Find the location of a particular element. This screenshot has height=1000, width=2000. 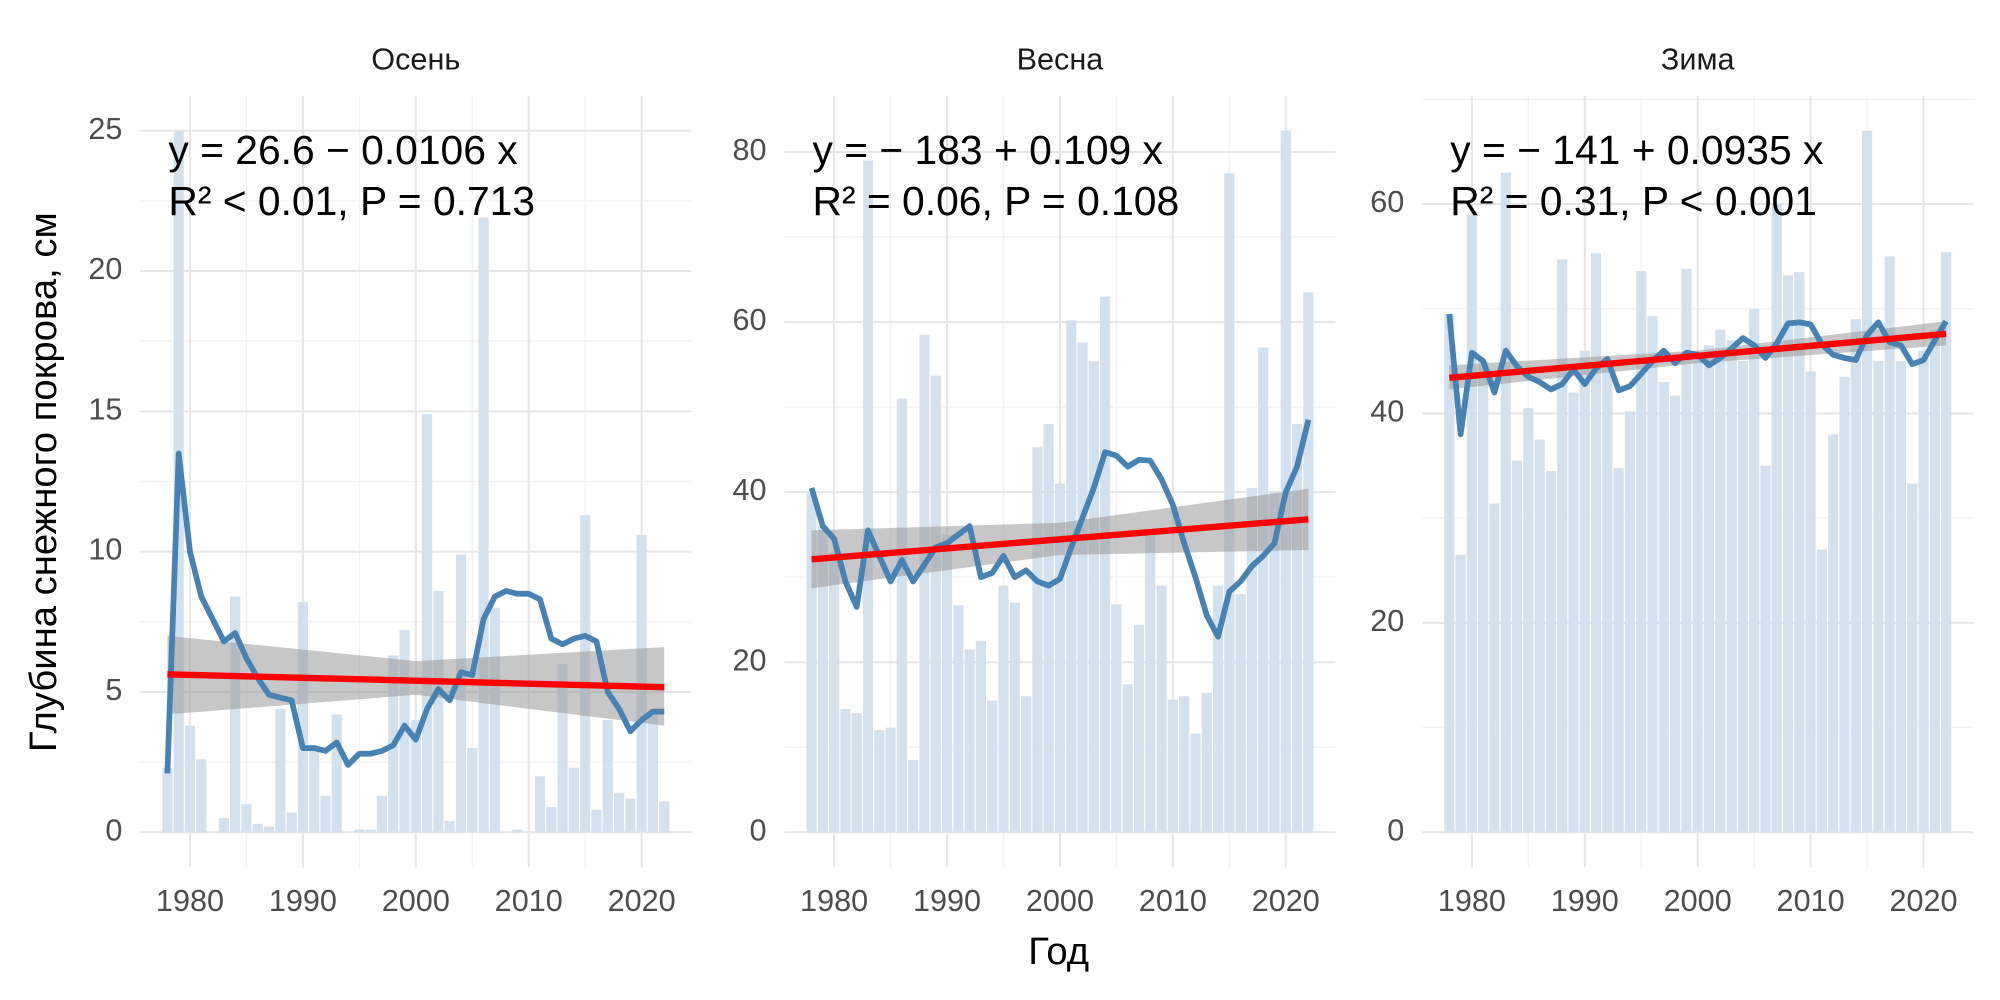

statistics: R² = 0.31, P < 0.001 is located at coordinates (1633, 201).